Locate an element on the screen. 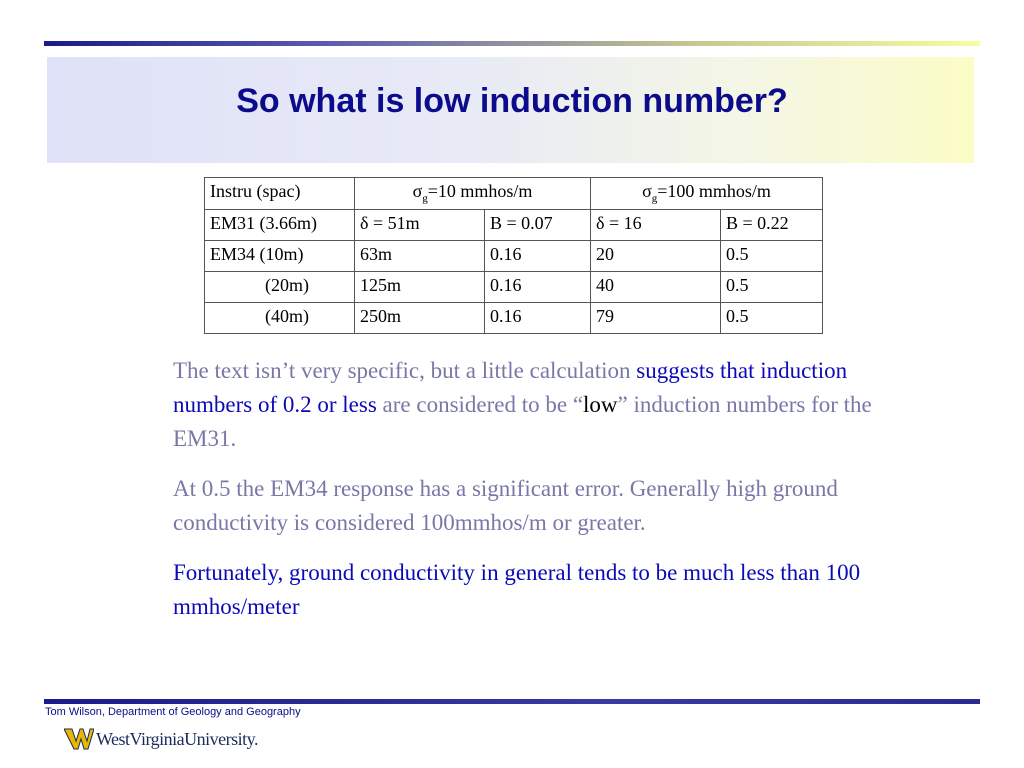 This screenshot has height=768, width=1024. table-cell: 40 is located at coordinates (655, 286).